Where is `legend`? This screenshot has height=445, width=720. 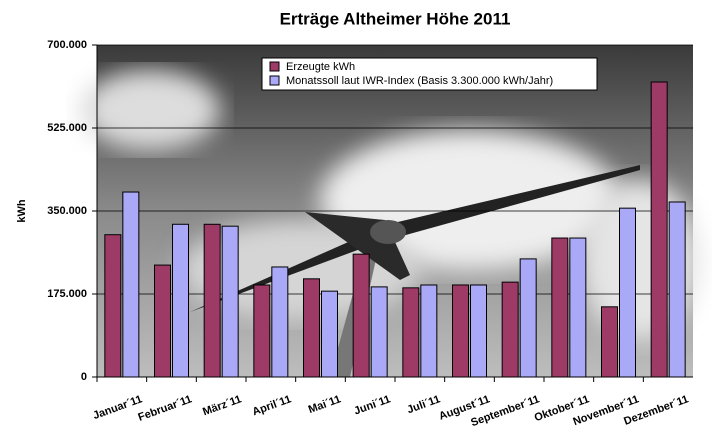 legend is located at coordinates (429, 74).